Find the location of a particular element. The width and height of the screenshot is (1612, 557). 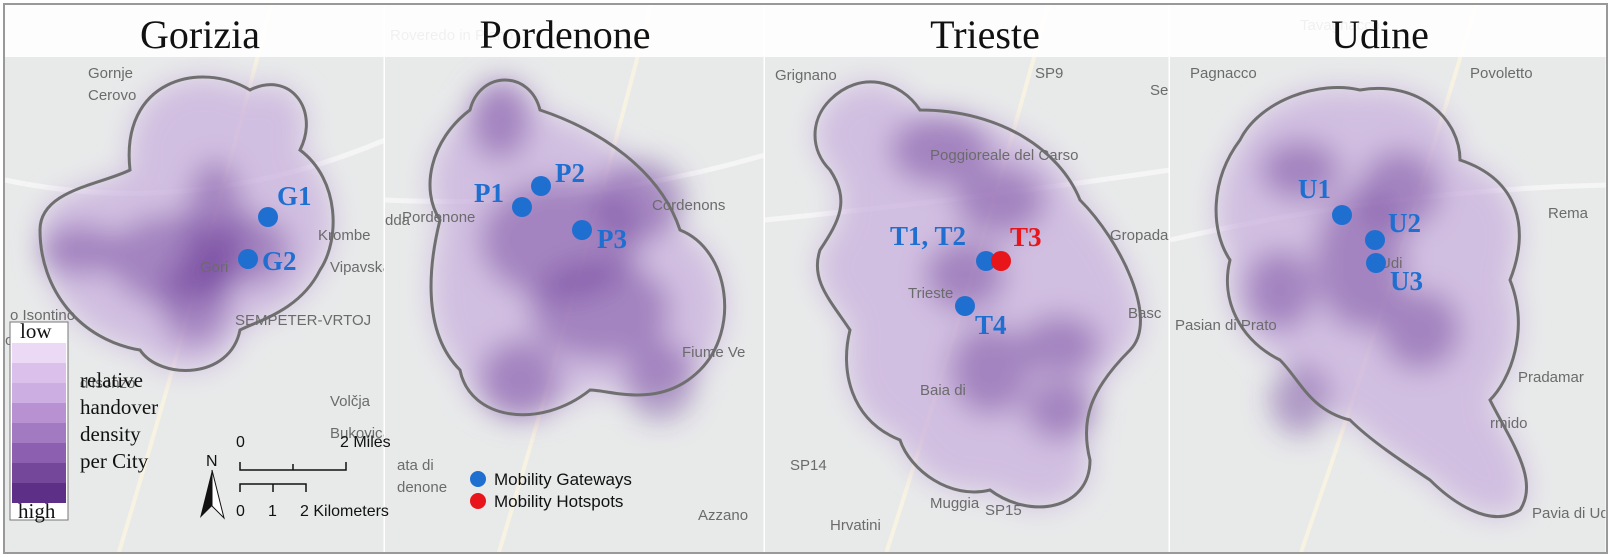

place-label: Grignano is located at coordinates (806, 75).